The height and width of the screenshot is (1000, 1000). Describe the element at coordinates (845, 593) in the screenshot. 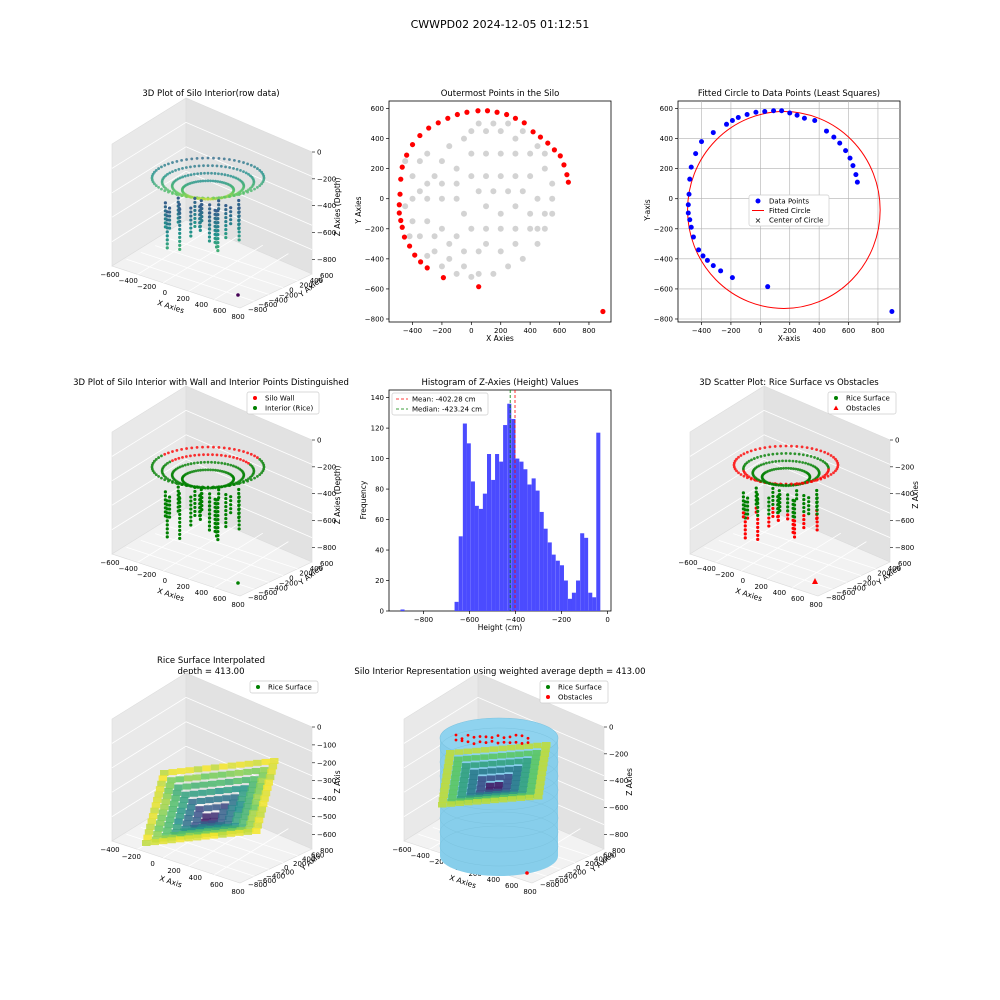

I see `y-tick-label: −600` at that location.